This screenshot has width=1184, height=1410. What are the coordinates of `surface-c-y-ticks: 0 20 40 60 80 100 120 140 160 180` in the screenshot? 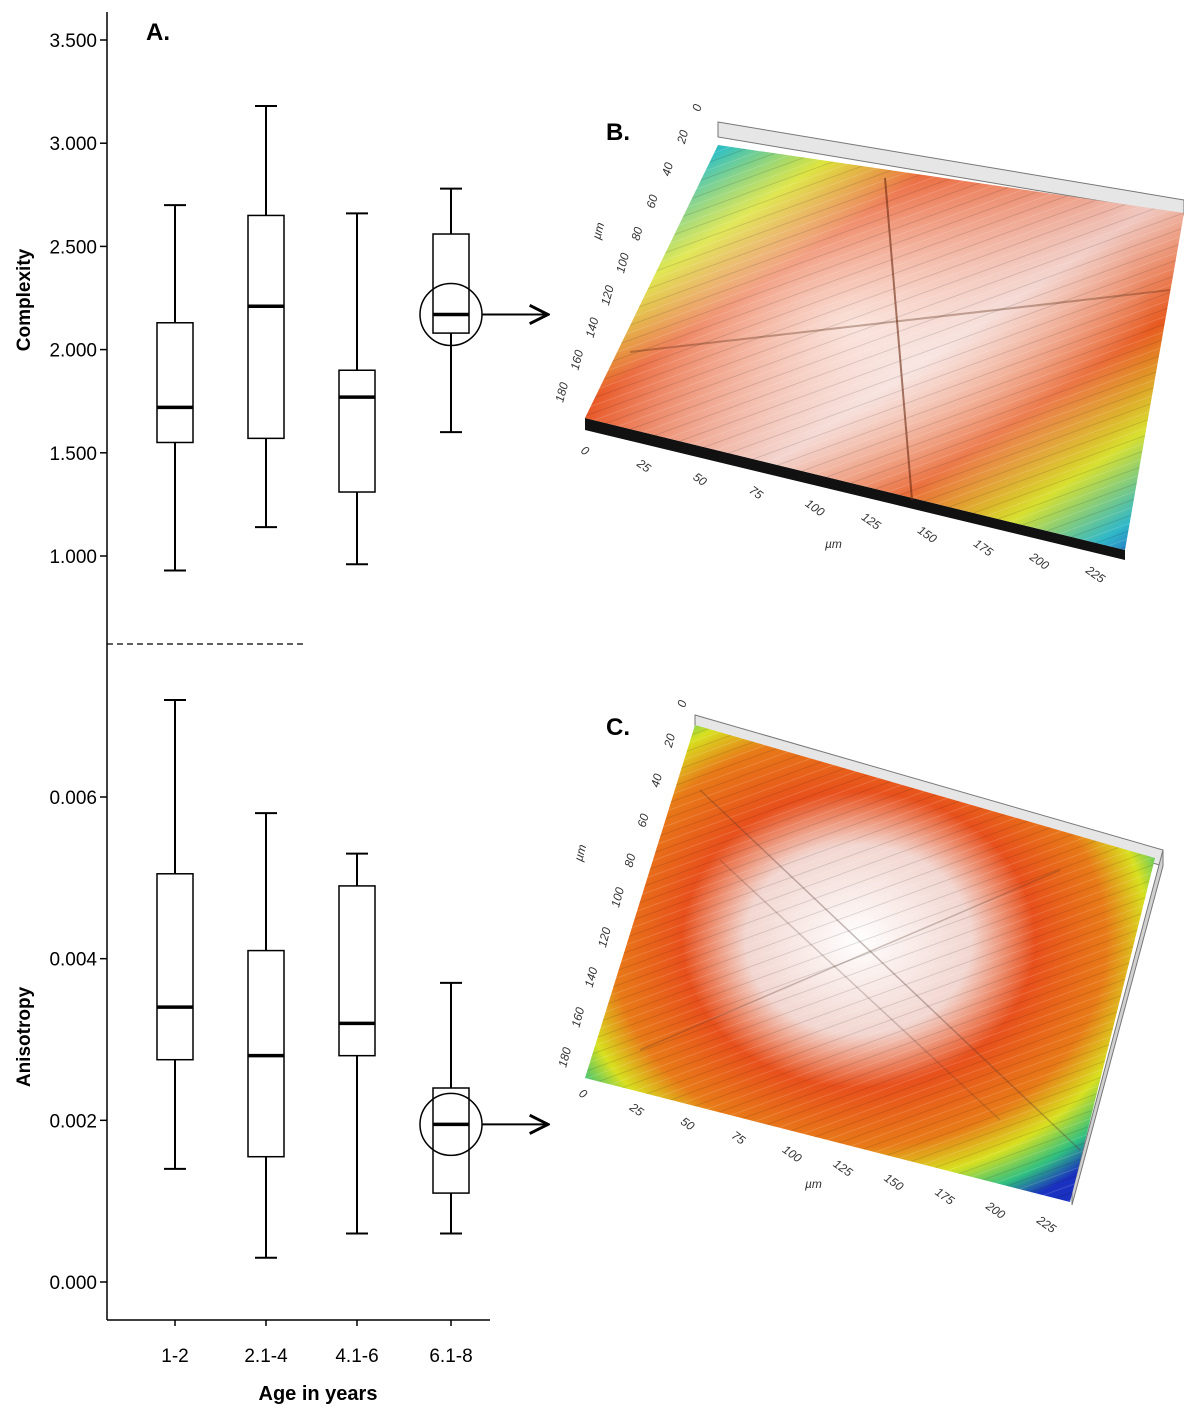 It's located at (622, 883).